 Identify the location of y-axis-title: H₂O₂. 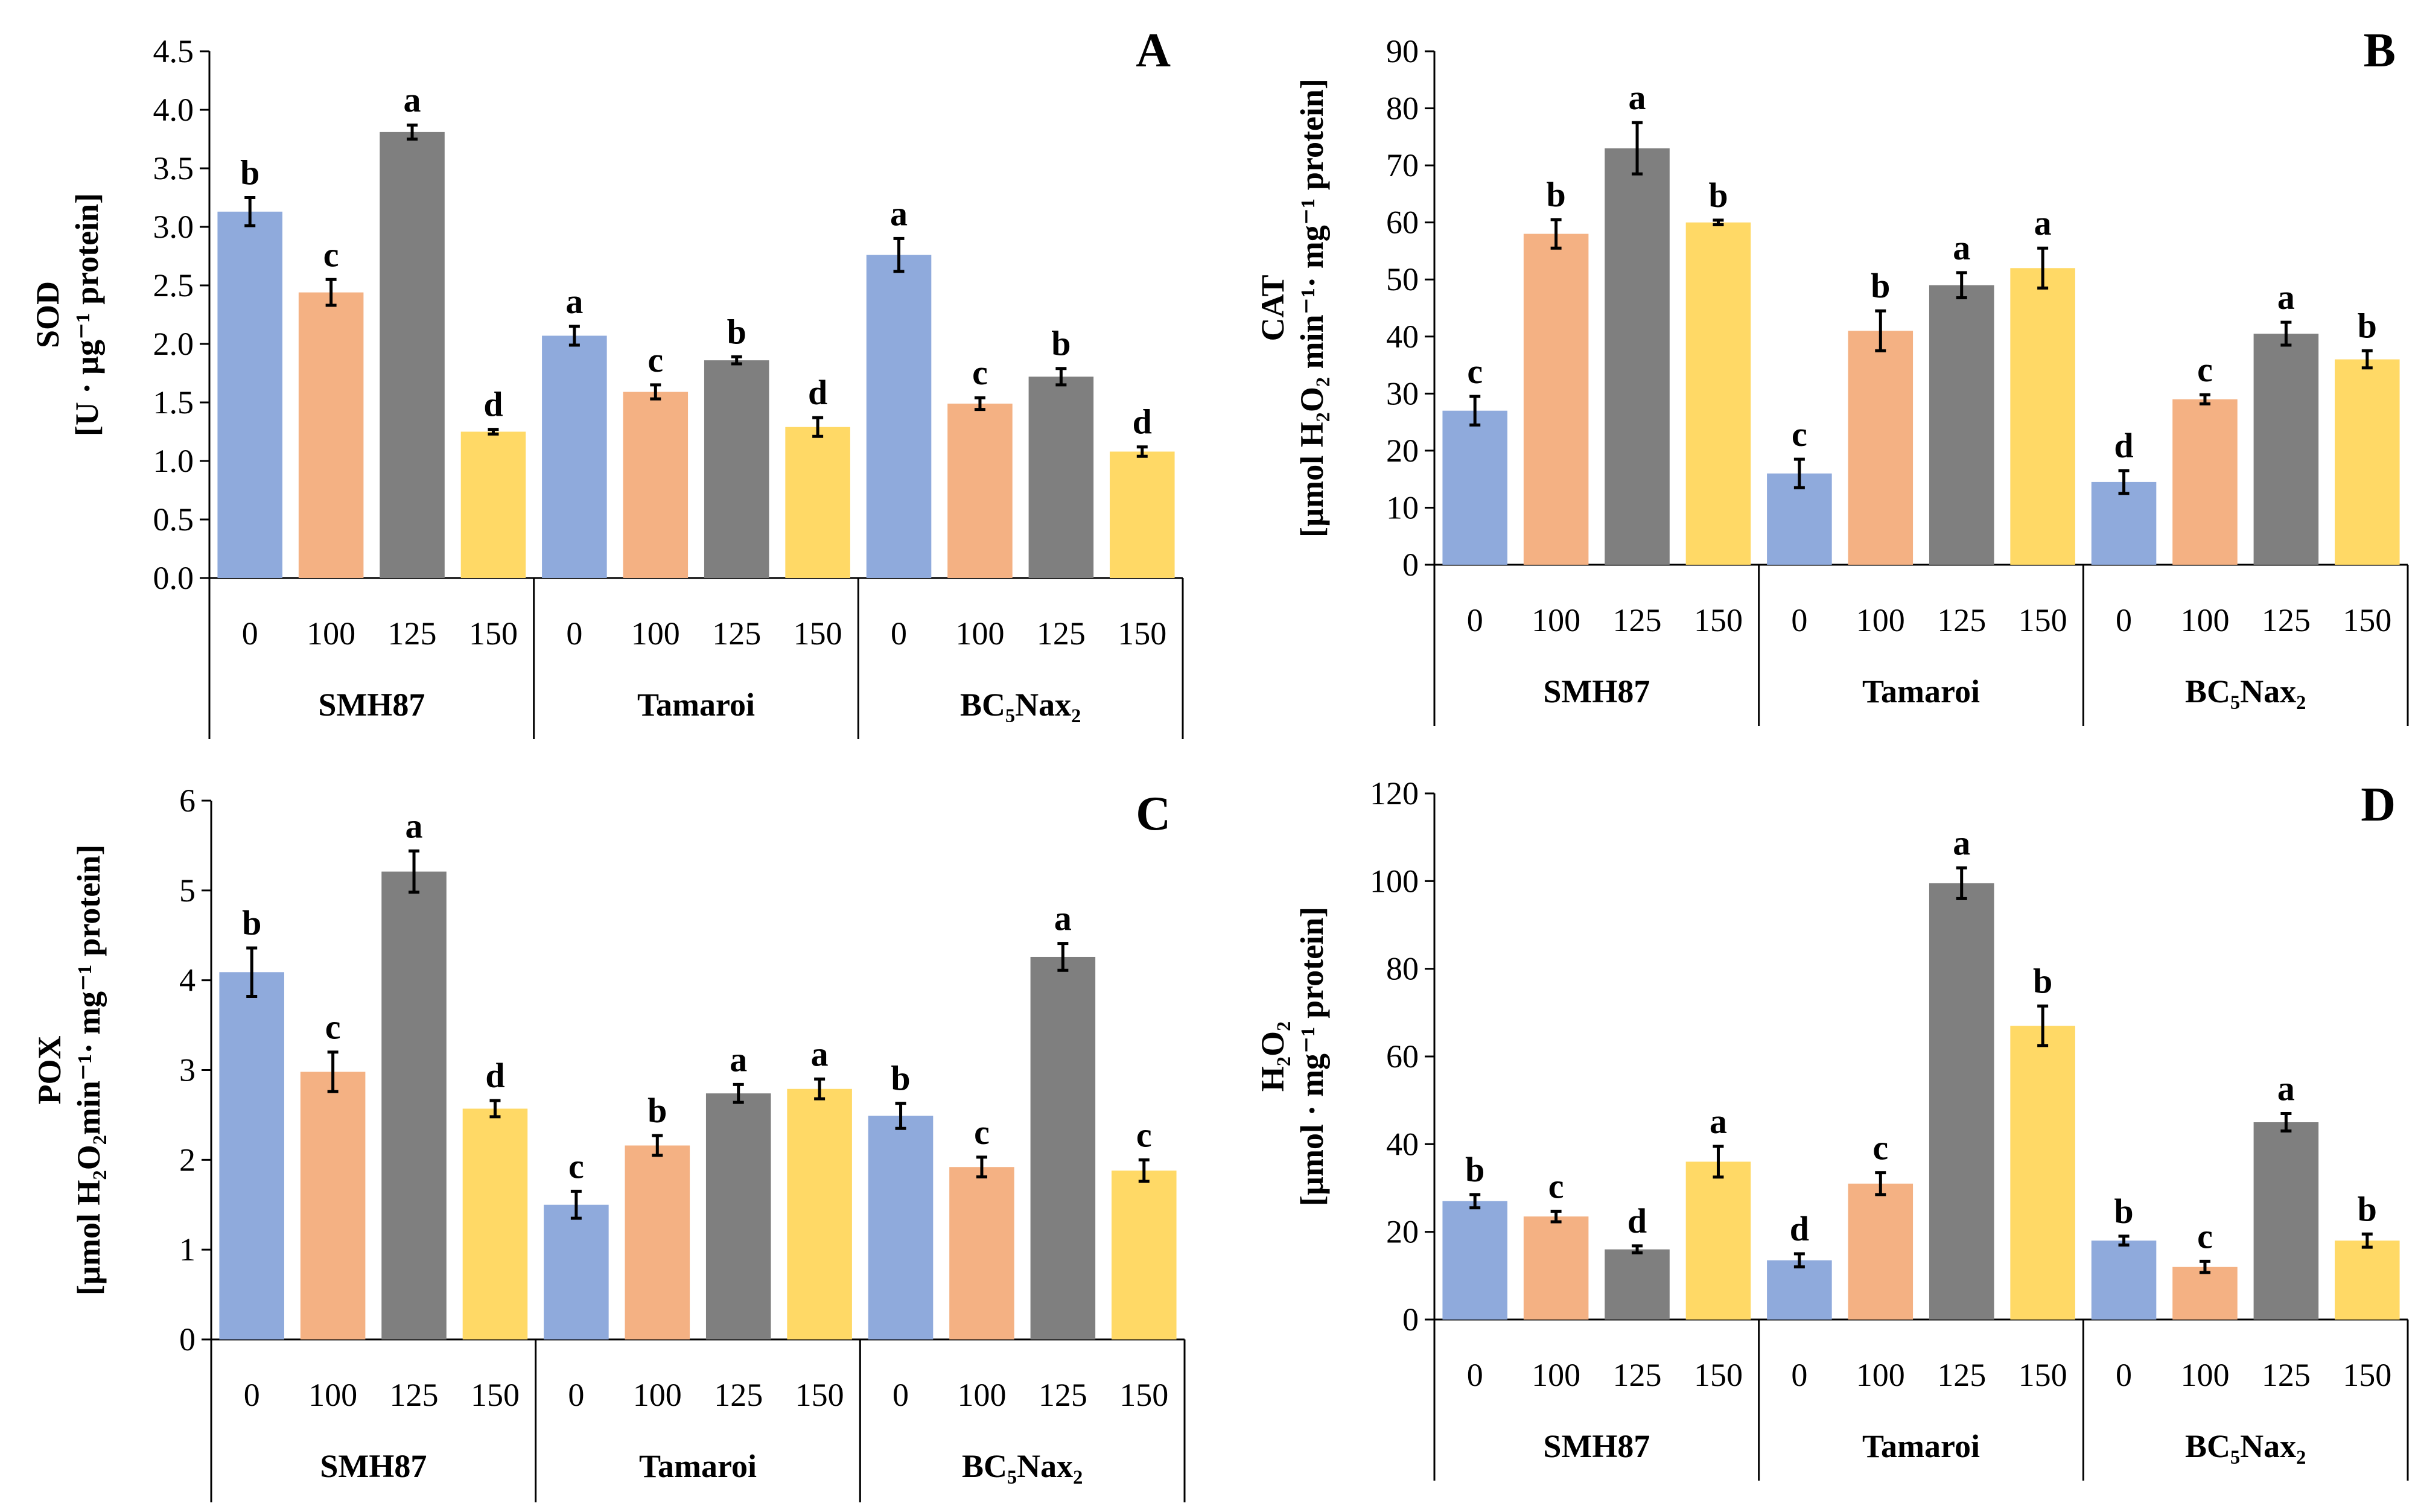
(1273, 1056).